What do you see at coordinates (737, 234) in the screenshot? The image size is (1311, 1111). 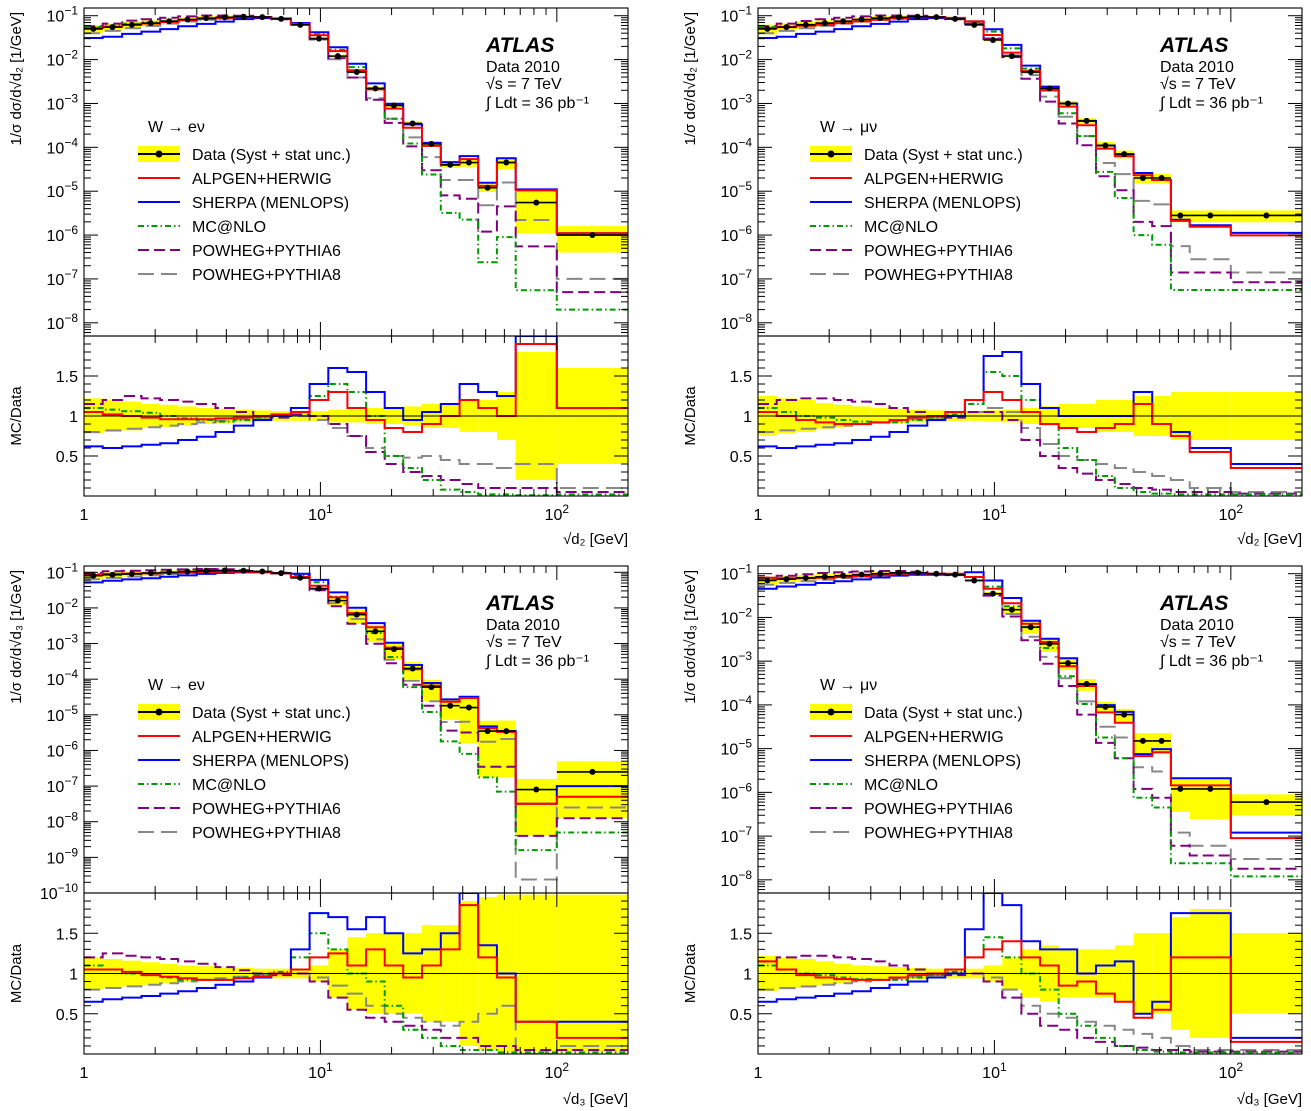 I see `y-tick-label: 10⁻⁶` at bounding box center [737, 234].